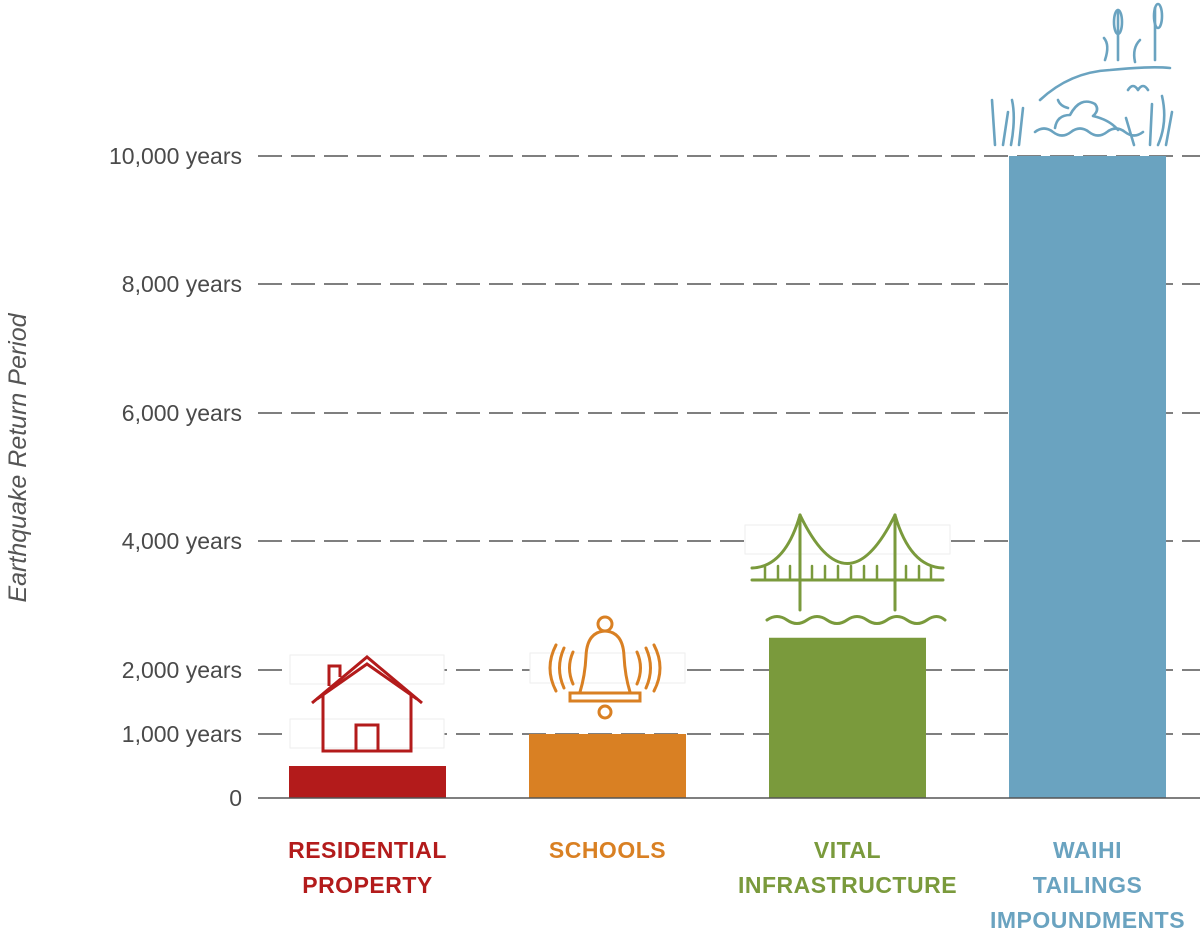 The image size is (1200, 941). I want to click on category-label: VITAL, so click(847, 850).